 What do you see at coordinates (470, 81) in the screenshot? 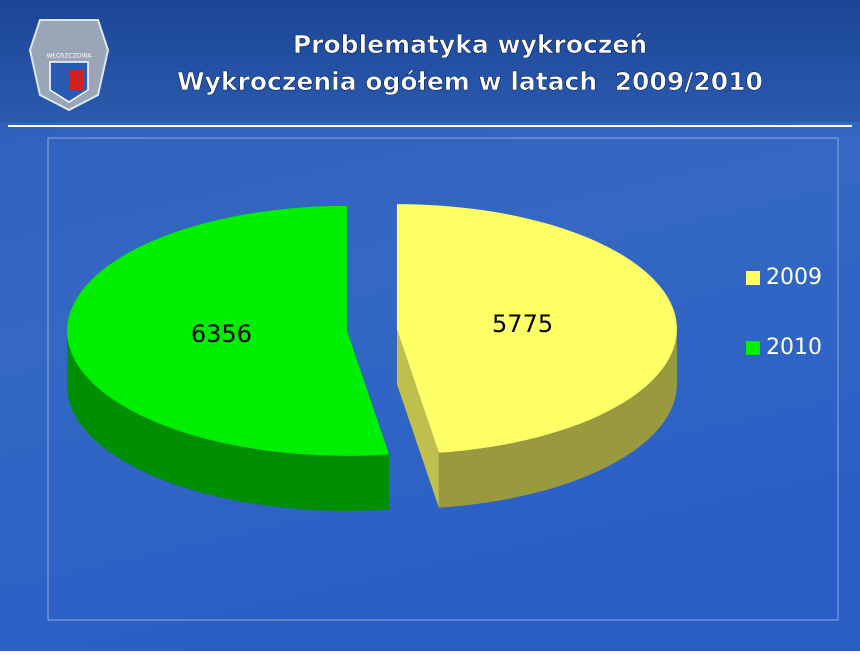
I see `chart-subtitle: Wykroczenia ogółem w latach 2009/2010` at bounding box center [470, 81].